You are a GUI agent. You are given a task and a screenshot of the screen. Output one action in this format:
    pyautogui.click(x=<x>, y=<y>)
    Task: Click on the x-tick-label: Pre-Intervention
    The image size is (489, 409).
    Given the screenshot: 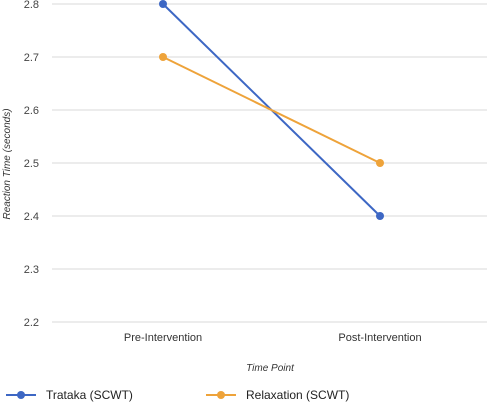 What is the action you would take?
    pyautogui.click(x=163, y=338)
    